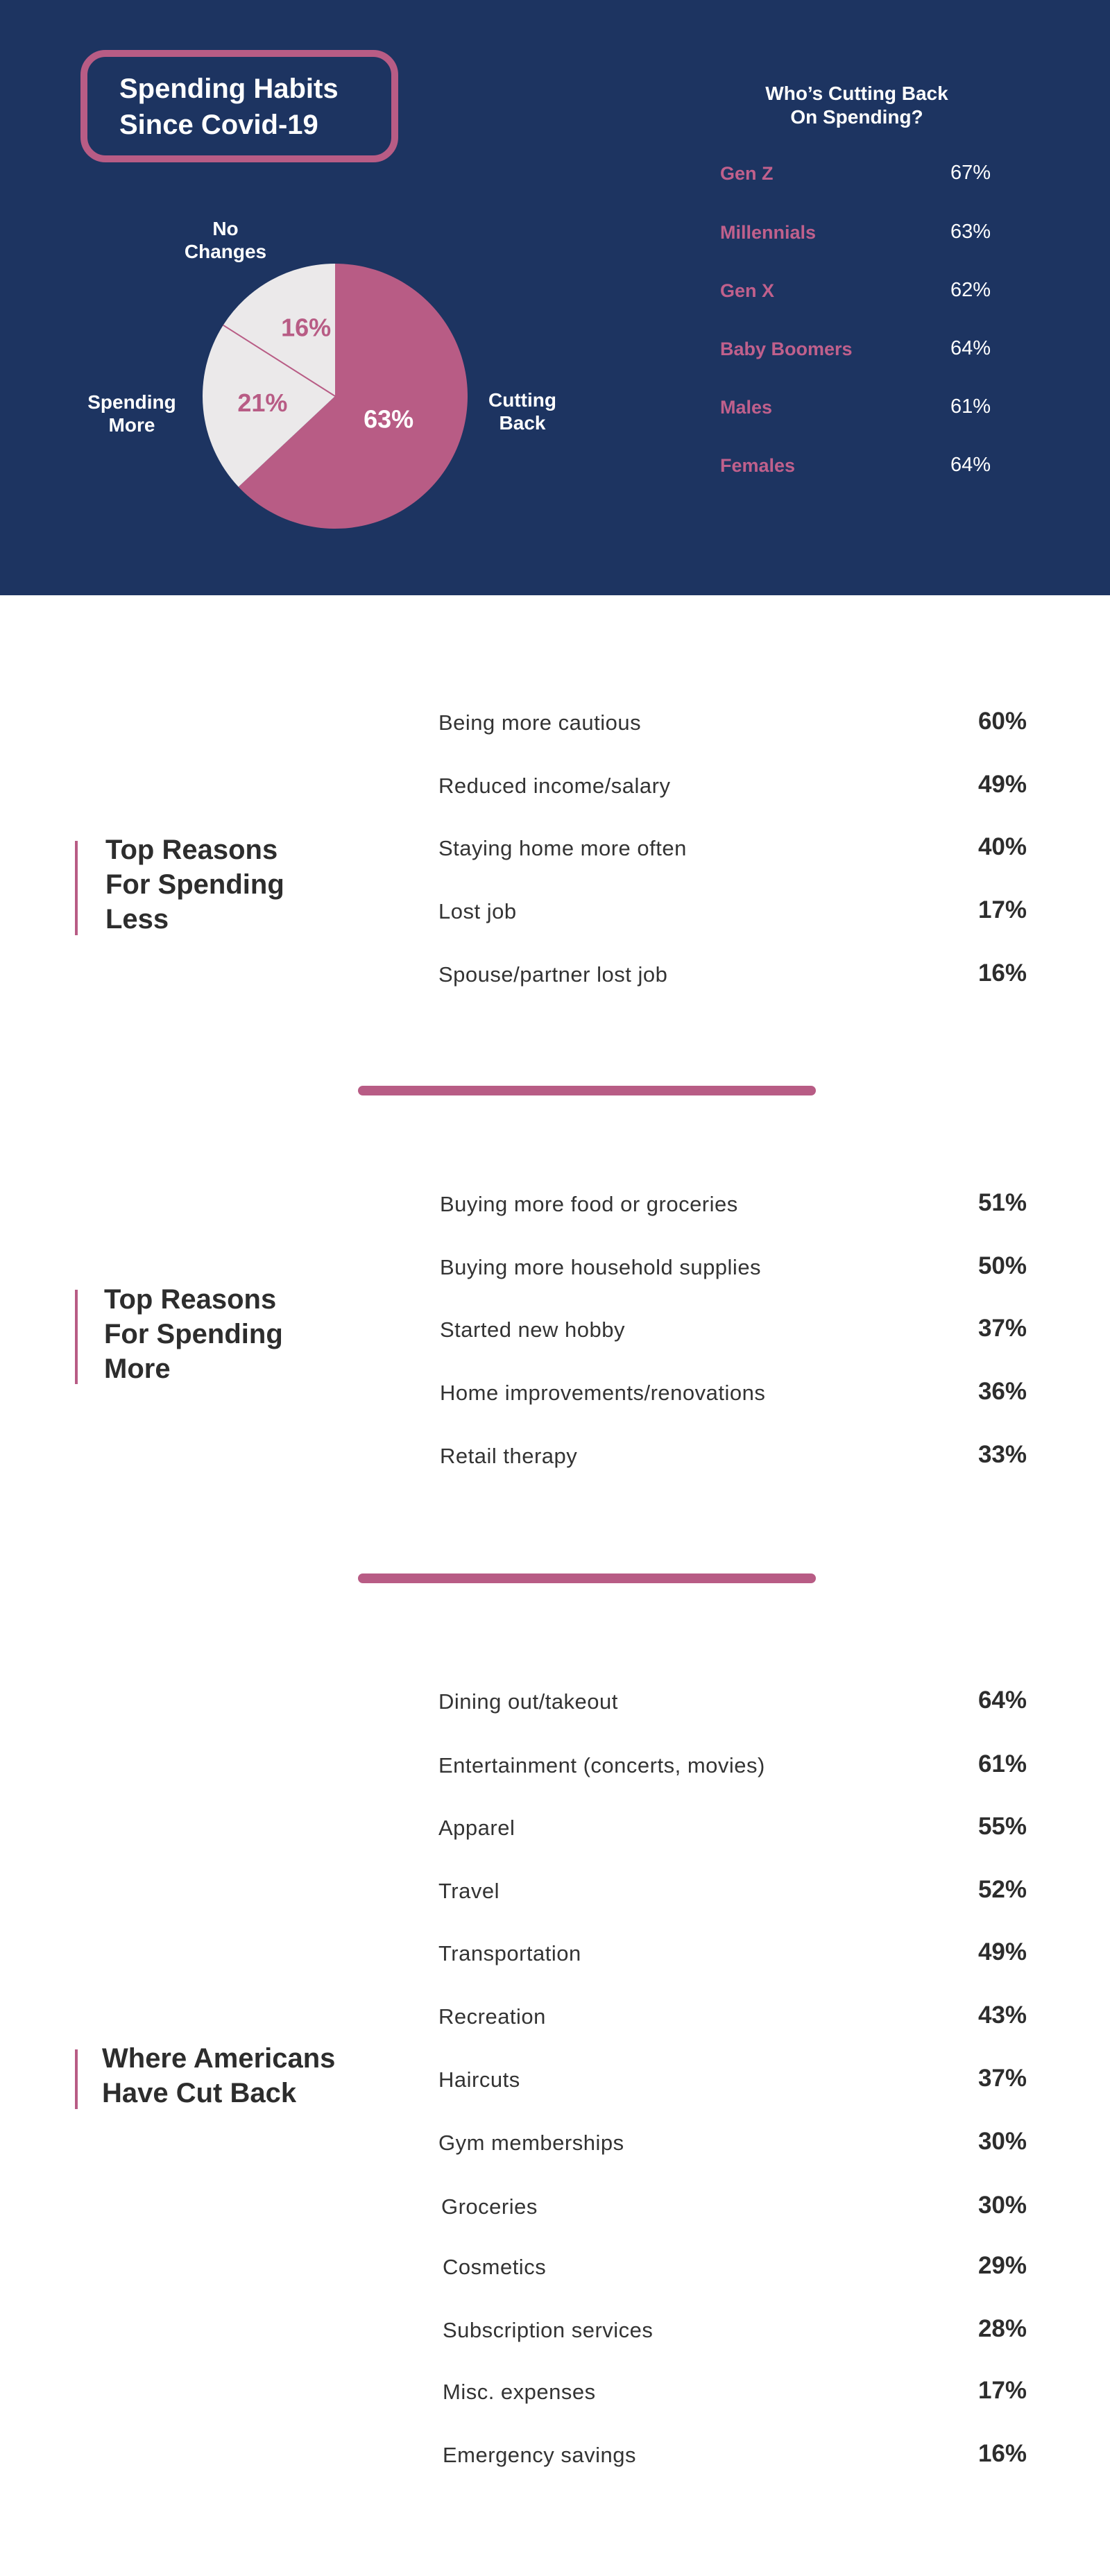  What do you see at coordinates (479, 2079) in the screenshot?
I see `item-label: Haircuts` at bounding box center [479, 2079].